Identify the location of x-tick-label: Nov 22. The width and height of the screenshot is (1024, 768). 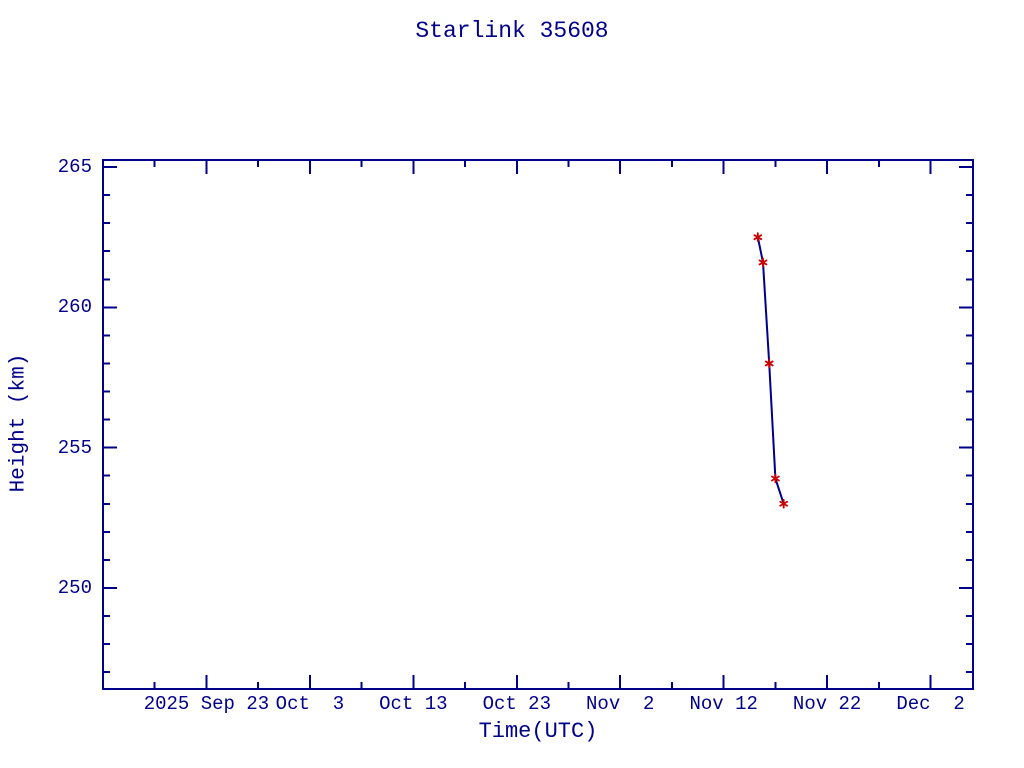
(827, 704).